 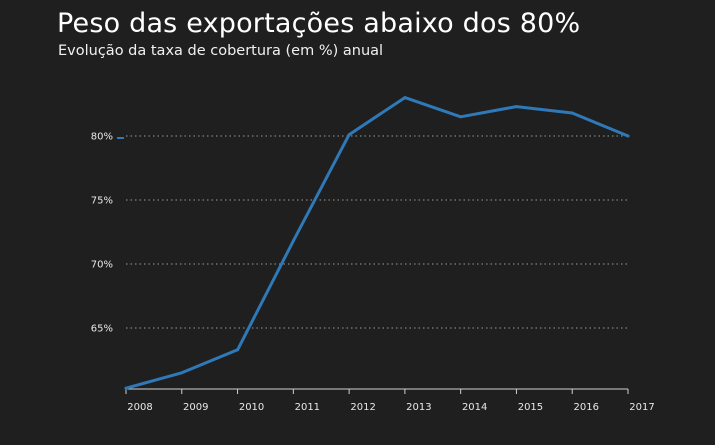 What do you see at coordinates (516, 107) in the screenshot?
I see `data-point-2015` at bounding box center [516, 107].